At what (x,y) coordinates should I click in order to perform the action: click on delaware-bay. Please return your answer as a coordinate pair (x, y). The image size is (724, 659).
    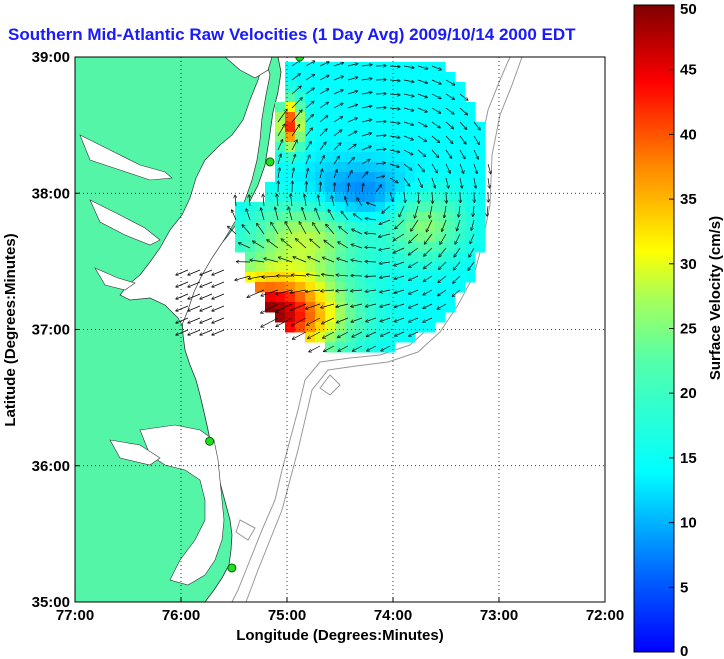
    Looking at the image, I should click on (248, 68).